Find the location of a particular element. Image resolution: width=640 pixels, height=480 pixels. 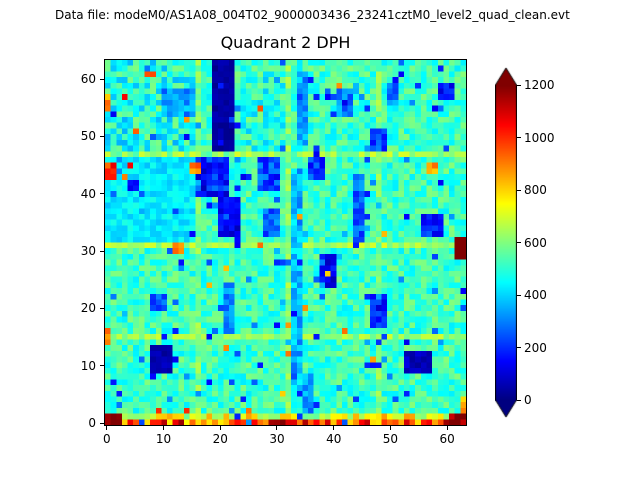

colorbar is located at coordinates (506, 242).